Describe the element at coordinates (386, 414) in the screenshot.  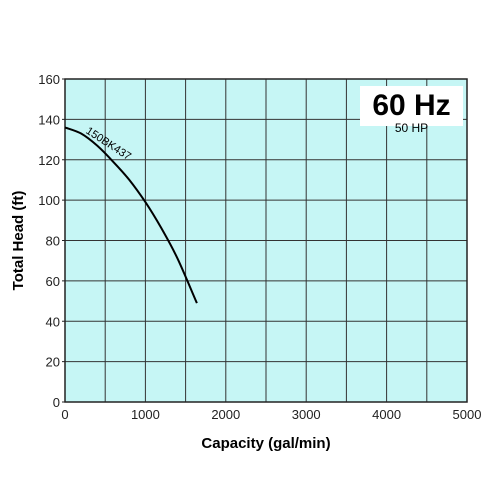
I see `x-tick-label: 4000` at that location.